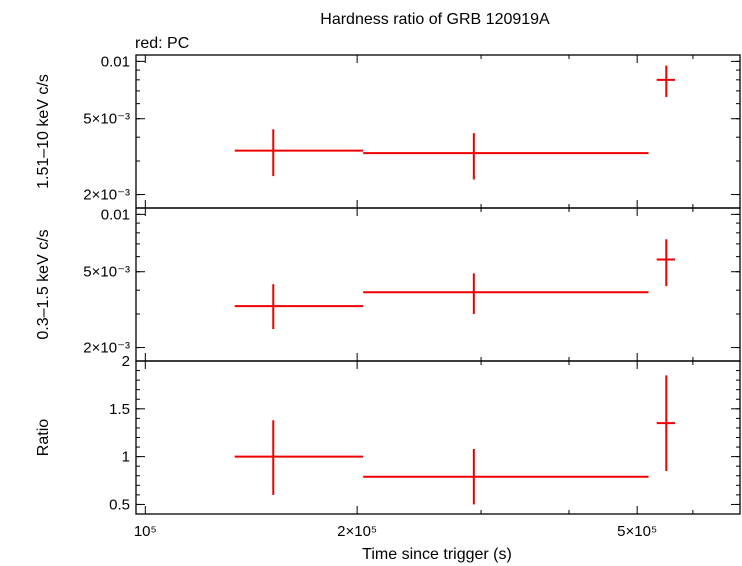 The height and width of the screenshot is (566, 742). Describe the element at coordinates (126, 361) in the screenshot. I see `y-tick-label: 2` at that location.